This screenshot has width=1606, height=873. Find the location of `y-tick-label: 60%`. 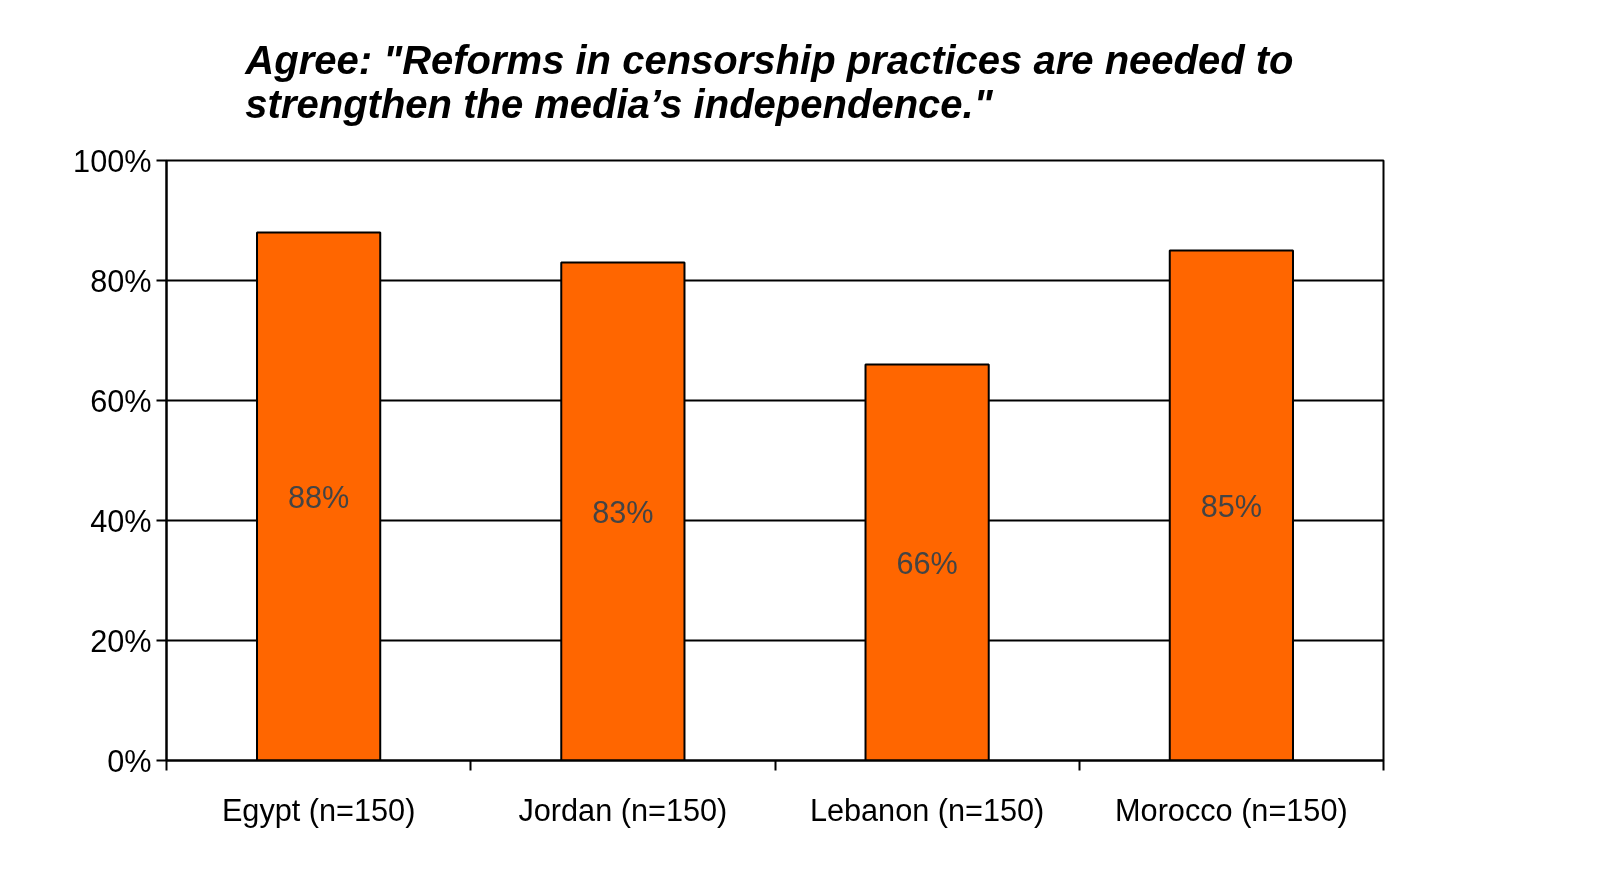

y-tick-label: 60% is located at coordinates (121, 400).